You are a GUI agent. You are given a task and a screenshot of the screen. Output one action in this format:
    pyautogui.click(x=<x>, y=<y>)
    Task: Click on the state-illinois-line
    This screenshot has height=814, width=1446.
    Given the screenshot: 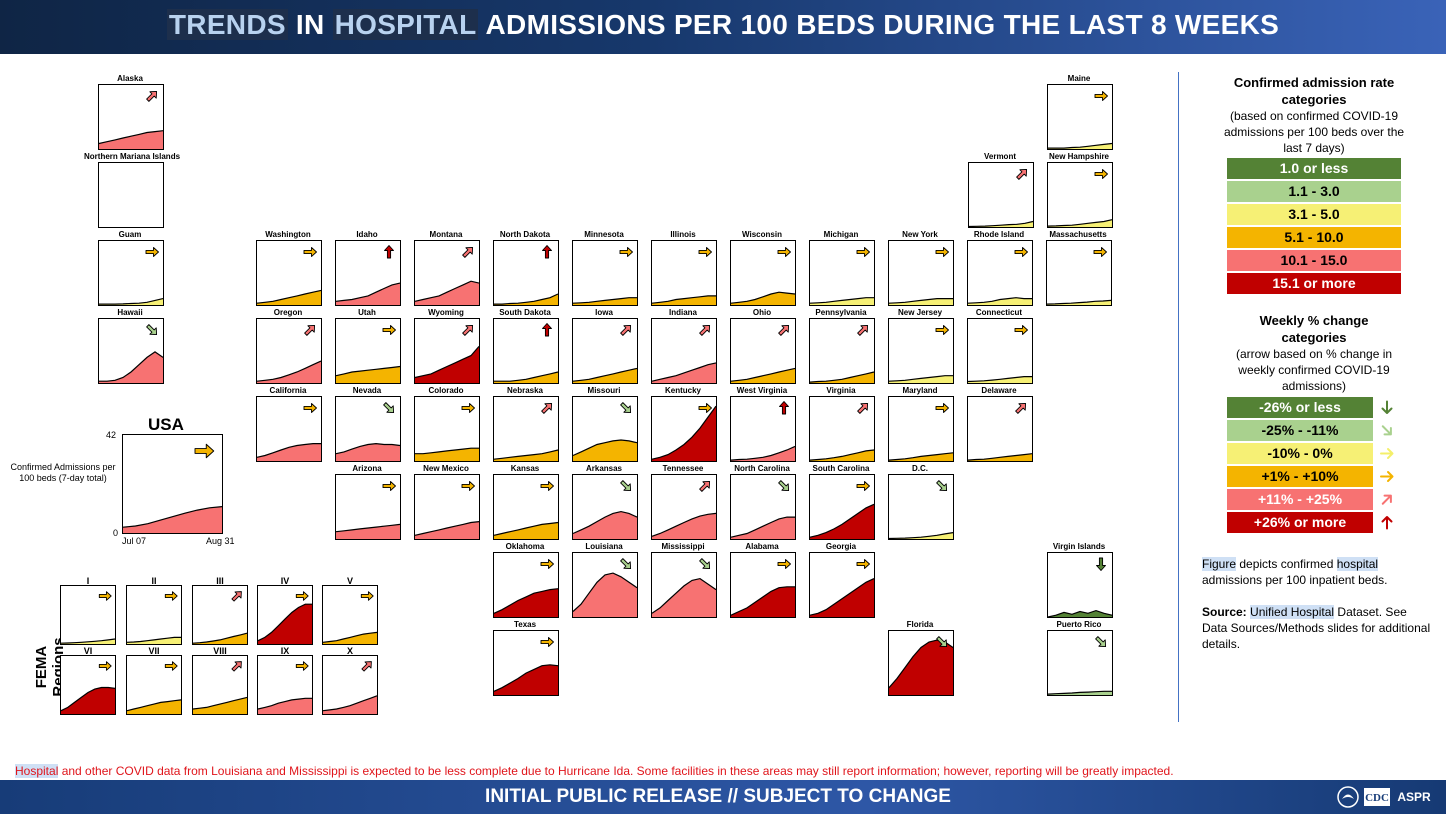 What is the action you would take?
    pyautogui.click(x=683, y=299)
    